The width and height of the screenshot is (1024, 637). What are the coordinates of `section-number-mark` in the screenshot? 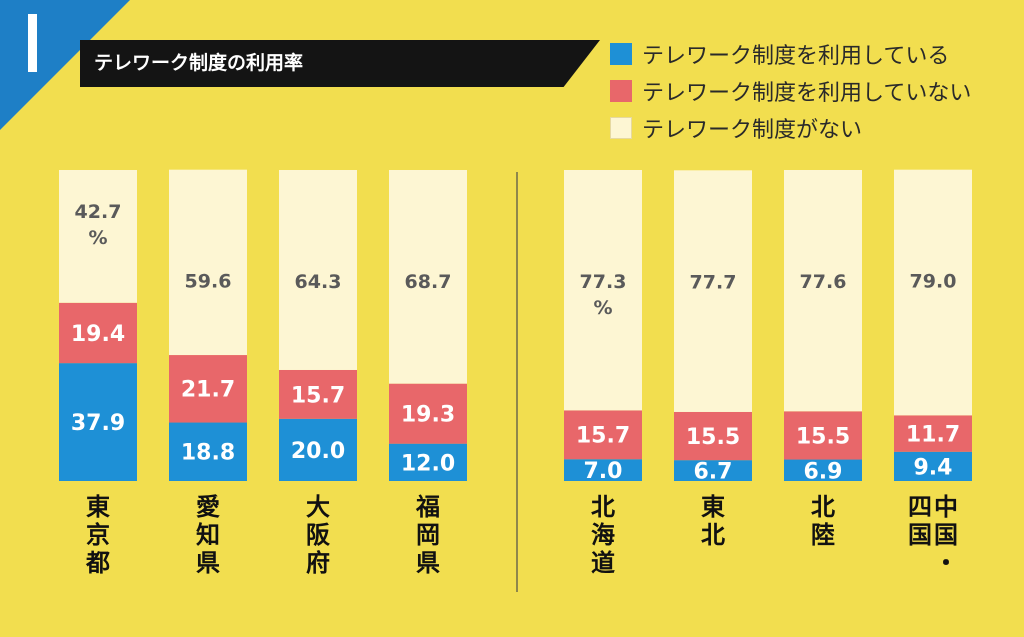 It's located at (32, 43).